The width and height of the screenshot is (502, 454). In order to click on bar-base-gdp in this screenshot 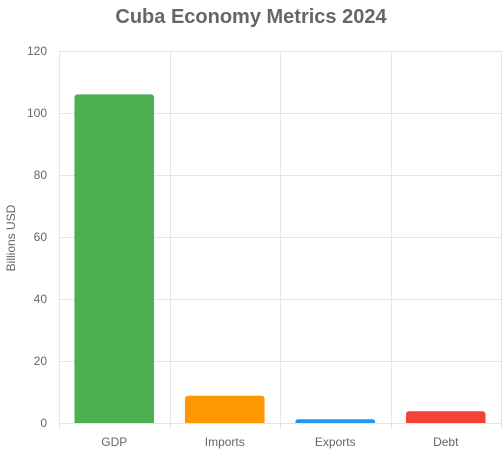, I will do `click(114, 421)`.